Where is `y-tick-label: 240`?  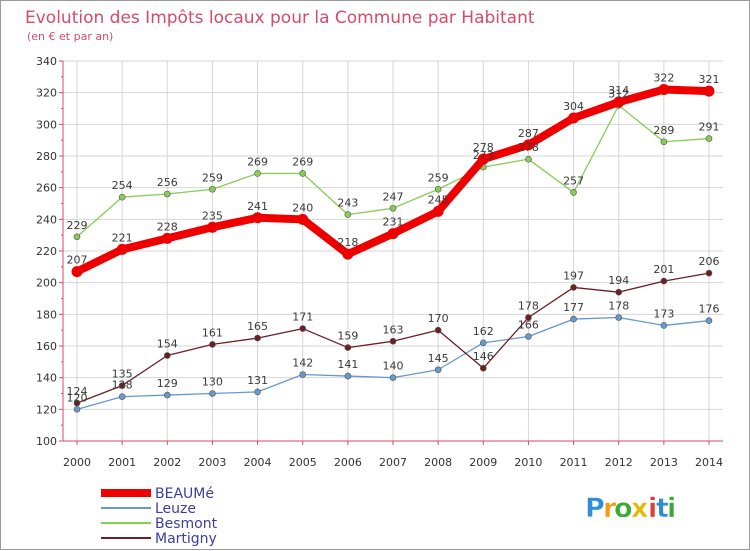
y-tick-label: 240 is located at coordinates (46, 219).